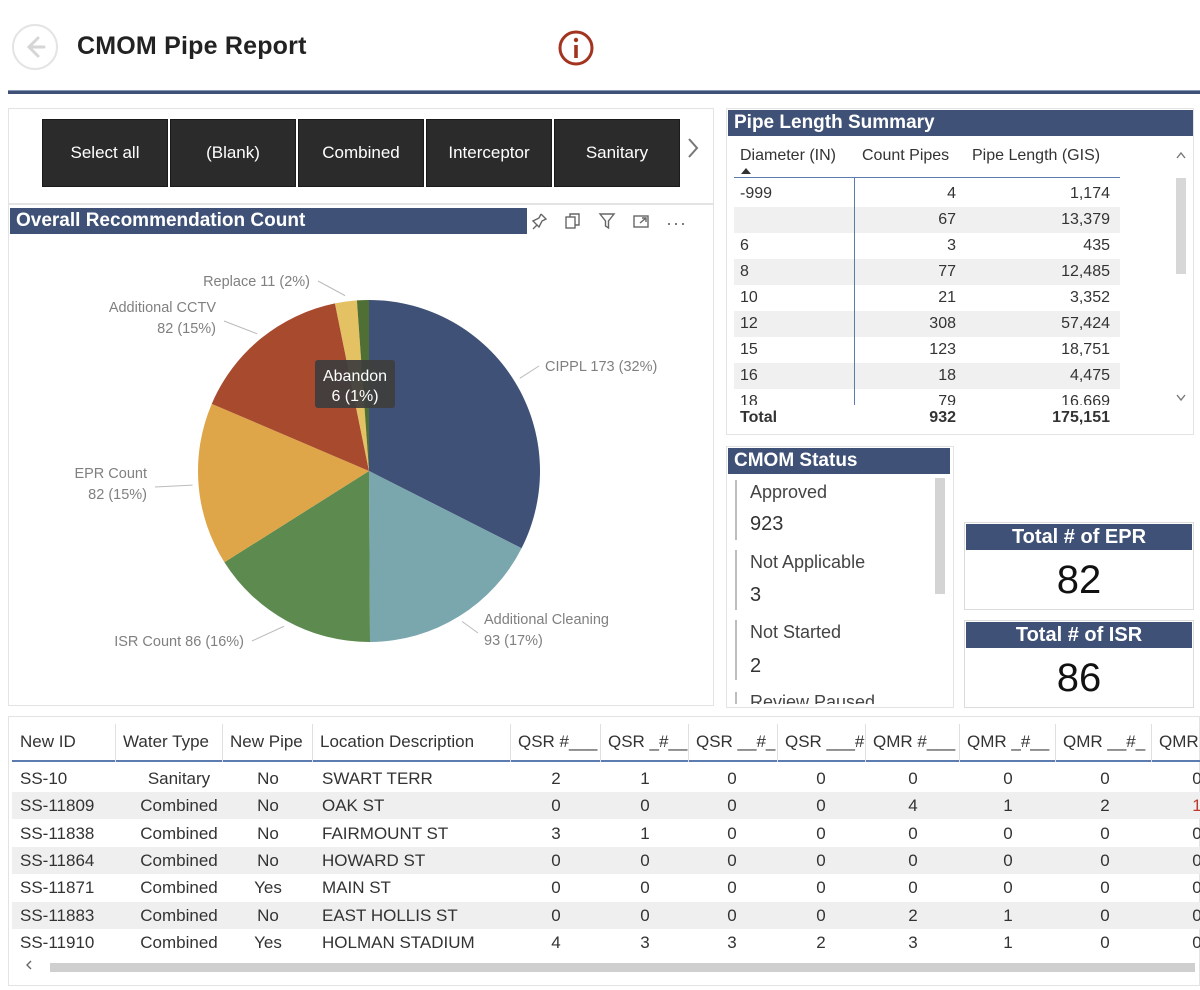 This screenshot has width=1200, height=990. Describe the element at coordinates (620, 223) in the screenshot. I see `visual-toolbar: ···` at that location.